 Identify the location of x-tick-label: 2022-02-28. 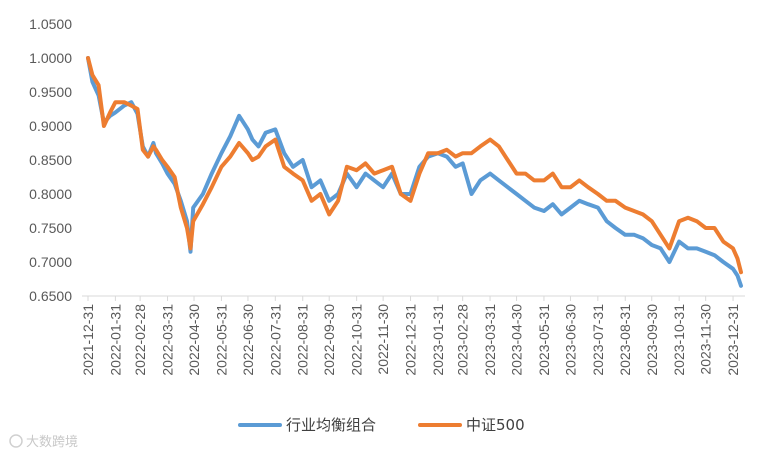
(140, 340).